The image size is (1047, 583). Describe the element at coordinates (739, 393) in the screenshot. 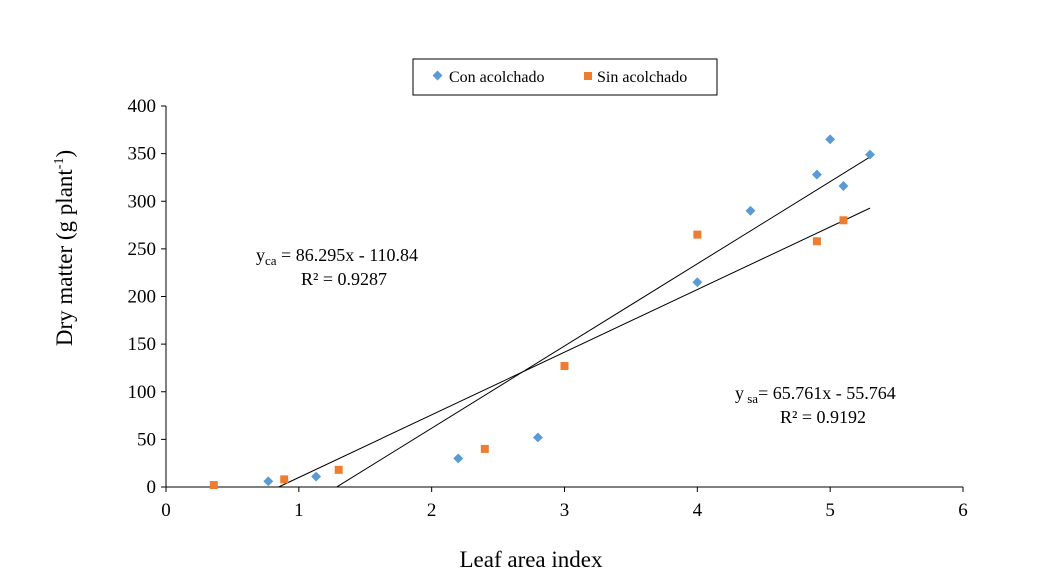

I see `equation-sa-y: y` at that location.